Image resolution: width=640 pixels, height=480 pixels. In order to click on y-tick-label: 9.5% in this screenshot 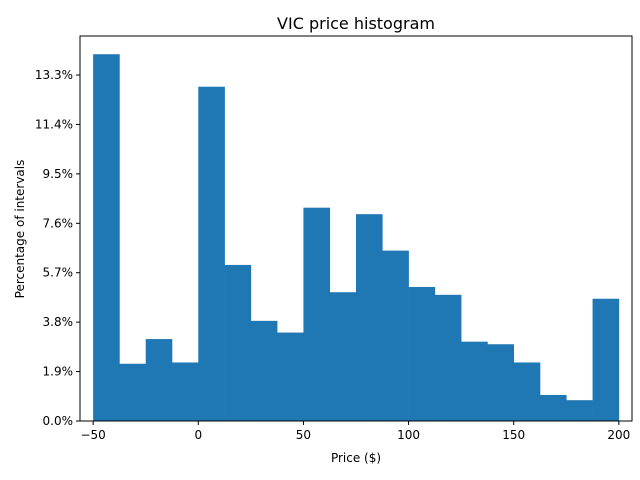, I will do `click(58, 174)`.